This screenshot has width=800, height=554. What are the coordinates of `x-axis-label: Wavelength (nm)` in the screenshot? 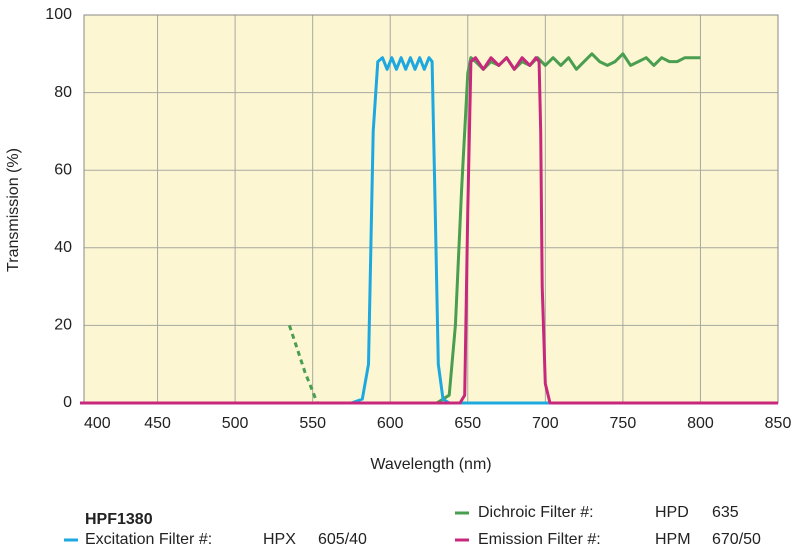 It's located at (430, 464).